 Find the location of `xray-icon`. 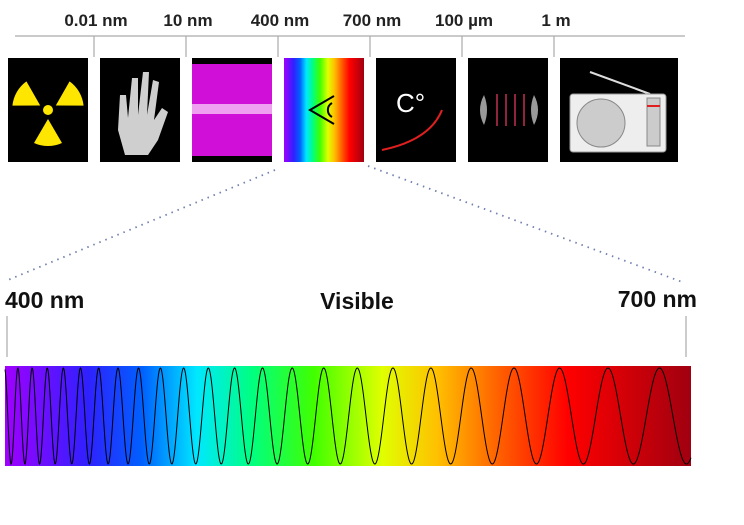

xray-icon is located at coordinates (140, 110).